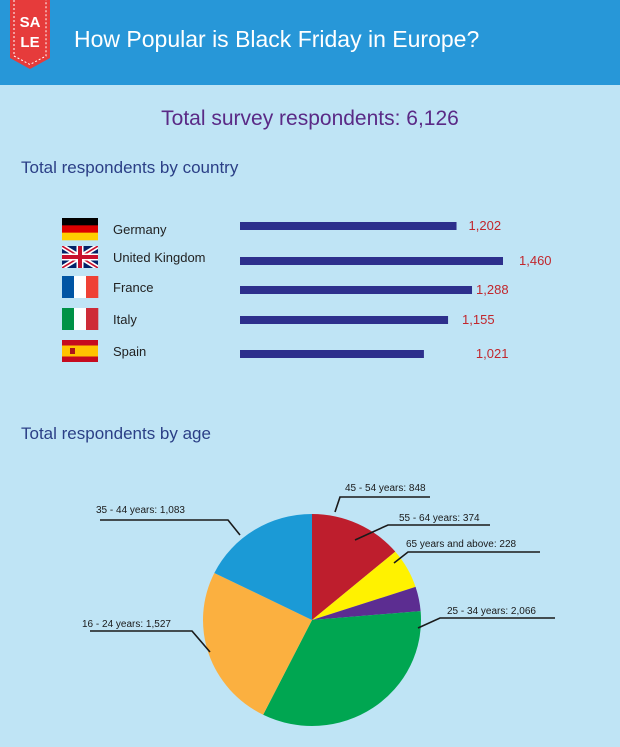 The height and width of the screenshot is (747, 620). Describe the element at coordinates (80, 351) in the screenshot. I see `flag-spain-icon` at that location.